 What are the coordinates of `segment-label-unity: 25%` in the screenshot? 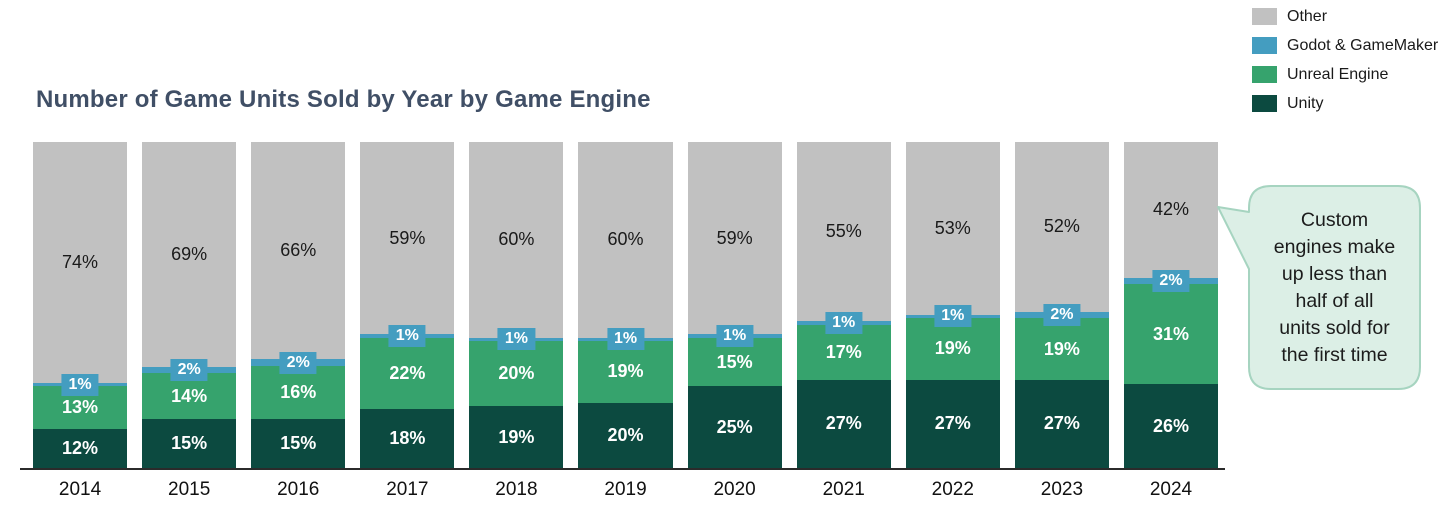 It's located at (734, 426).